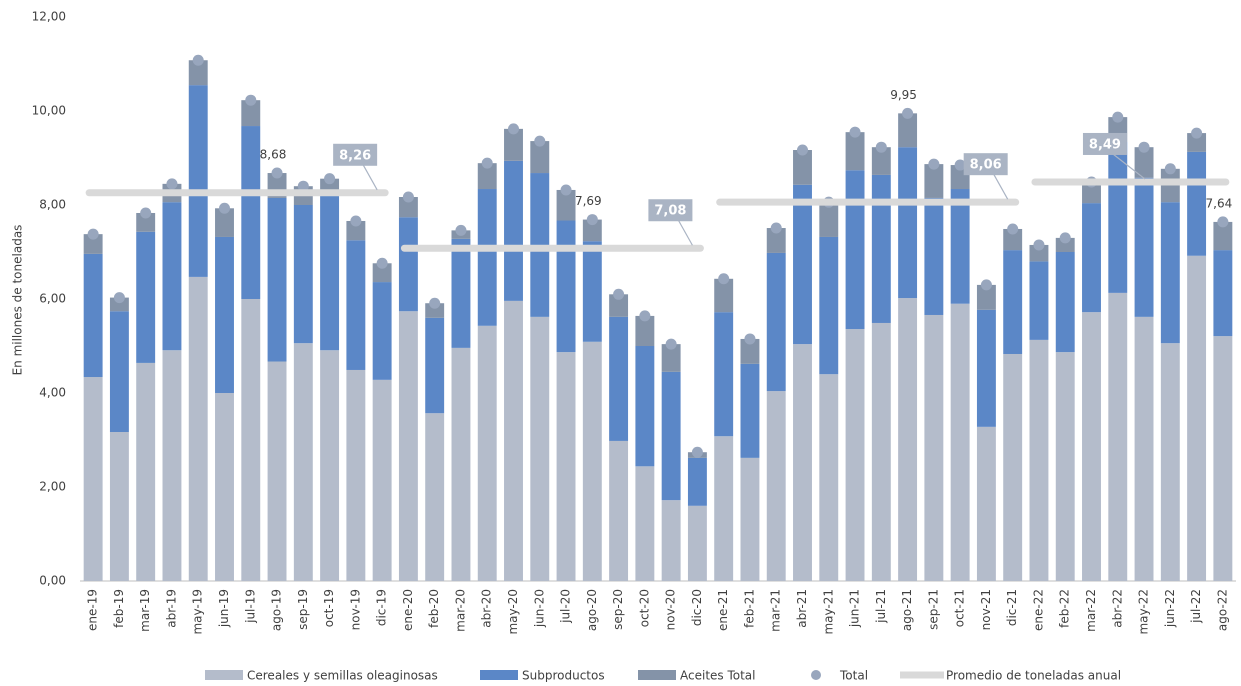 Image resolution: width=1241 pixels, height=686 pixels. Describe the element at coordinates (907, 610) in the screenshot. I see `x-tick-label: ago-21` at that location.